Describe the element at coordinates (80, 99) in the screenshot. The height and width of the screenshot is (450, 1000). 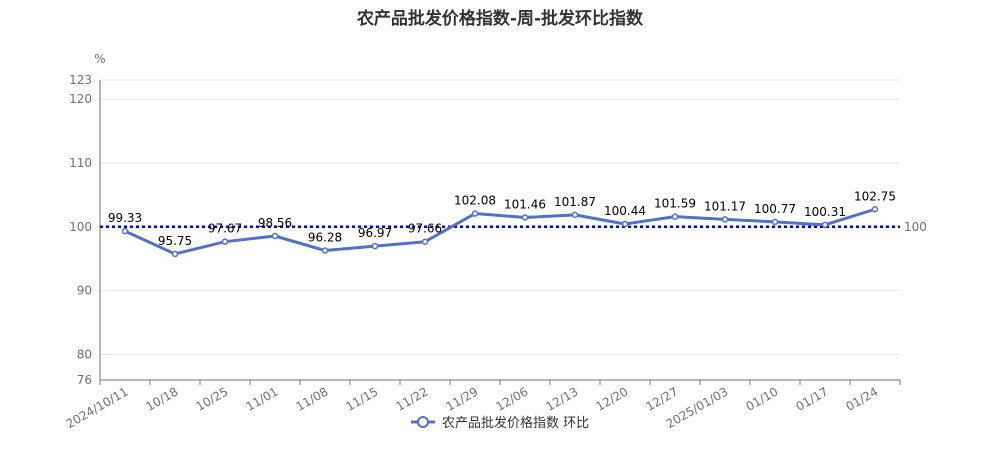
I see `y-tick-label: 120` at that location.